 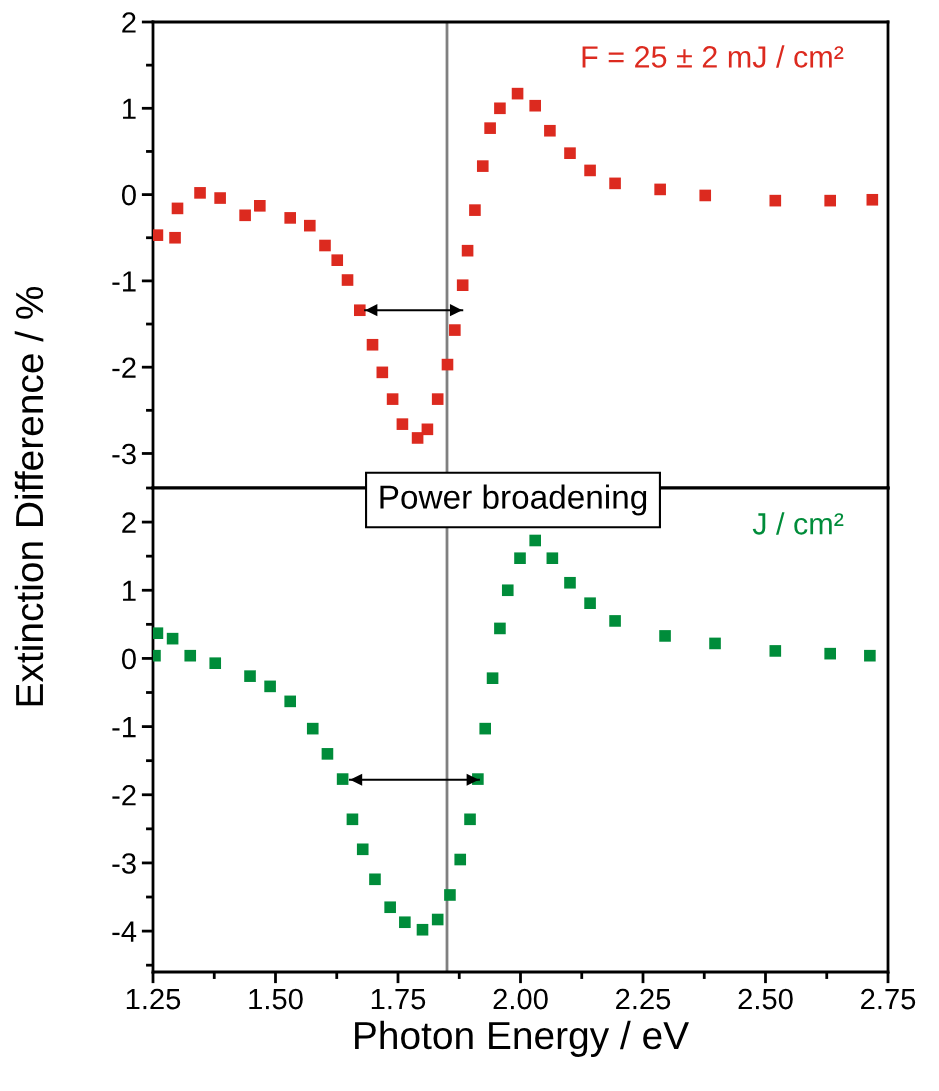 What do you see at coordinates (643, 999) in the screenshot?
I see `x-tick-label: 2.25` at bounding box center [643, 999].